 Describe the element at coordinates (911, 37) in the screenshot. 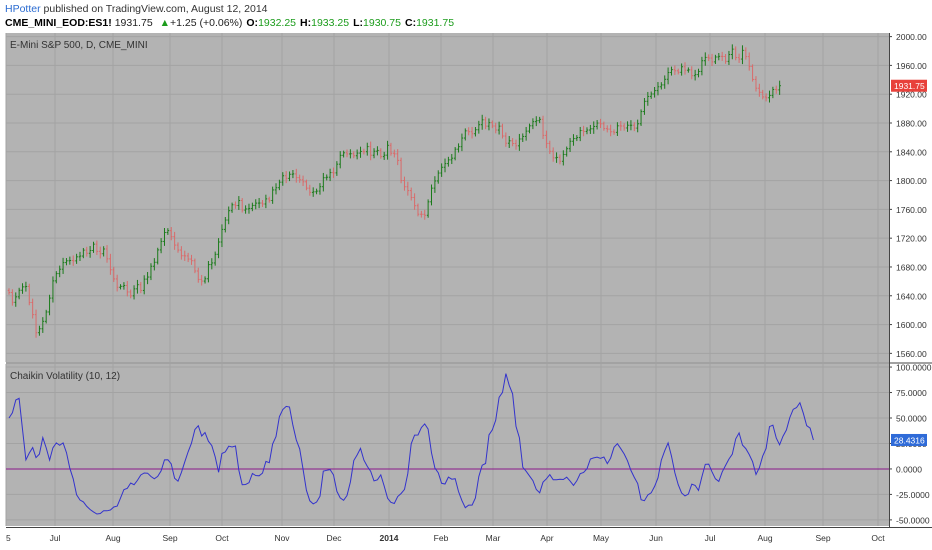

I see `price-tick-label: 2000.00` at that location.